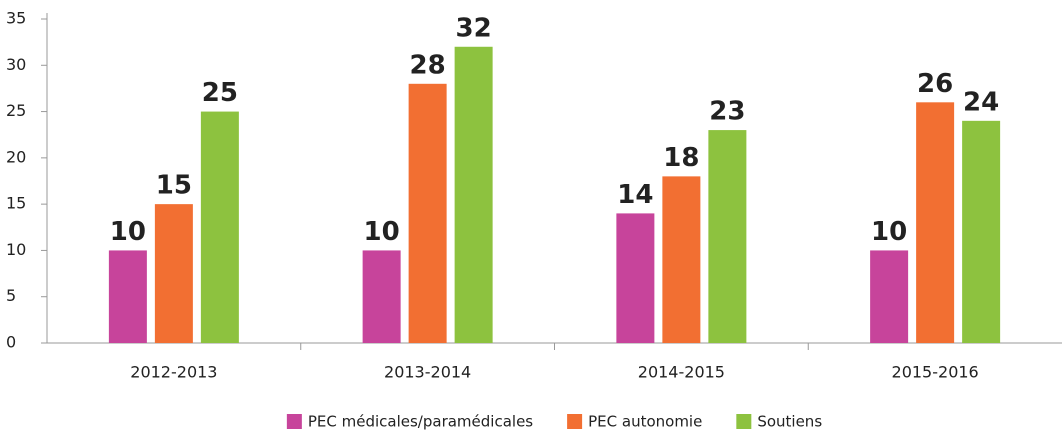 This screenshot has height=432, width=1062. What do you see at coordinates (16, 64) in the screenshot?
I see `y-tick-label: 30` at bounding box center [16, 64].